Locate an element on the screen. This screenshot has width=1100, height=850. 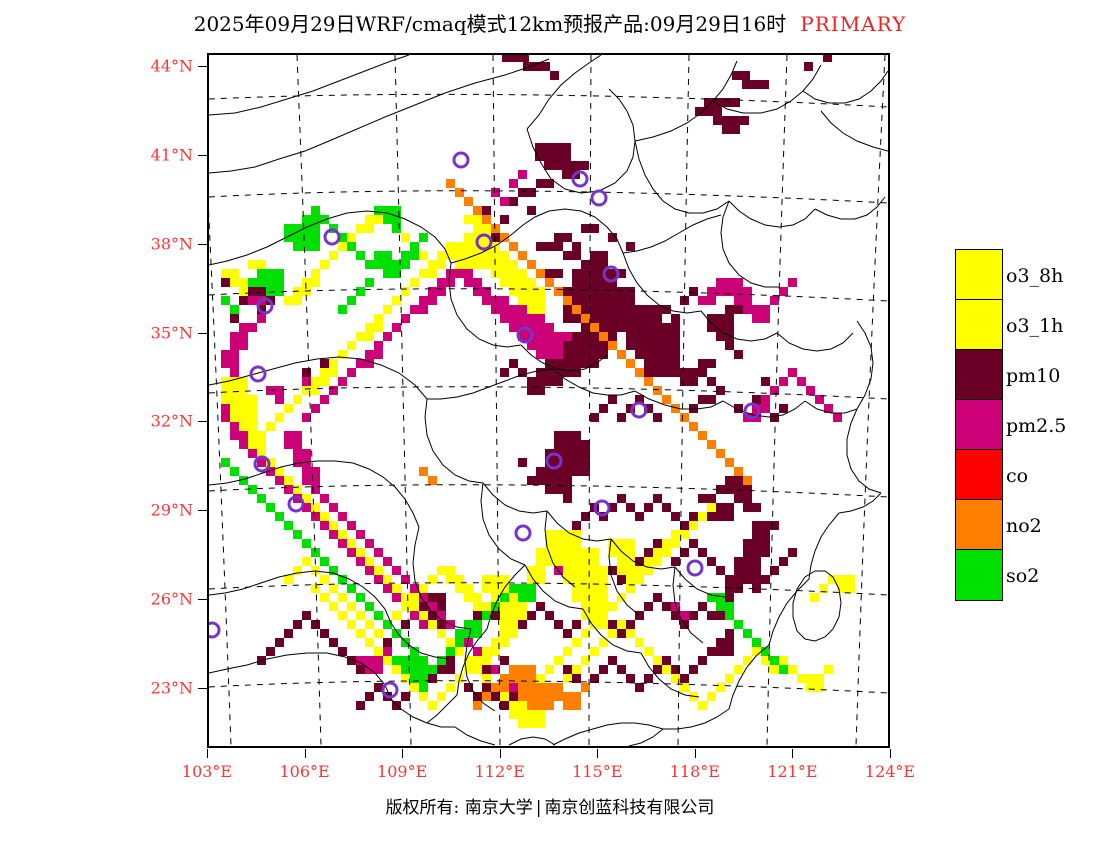
legend is located at coordinates (979, 425).